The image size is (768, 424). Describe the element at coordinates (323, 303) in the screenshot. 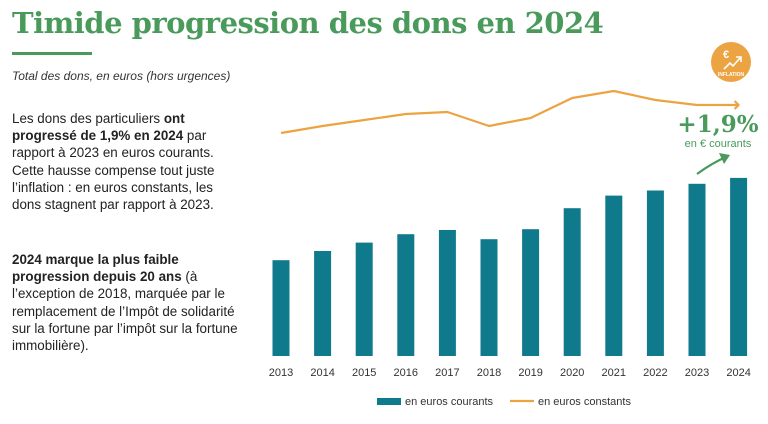

I see `bar-2014` at that location.